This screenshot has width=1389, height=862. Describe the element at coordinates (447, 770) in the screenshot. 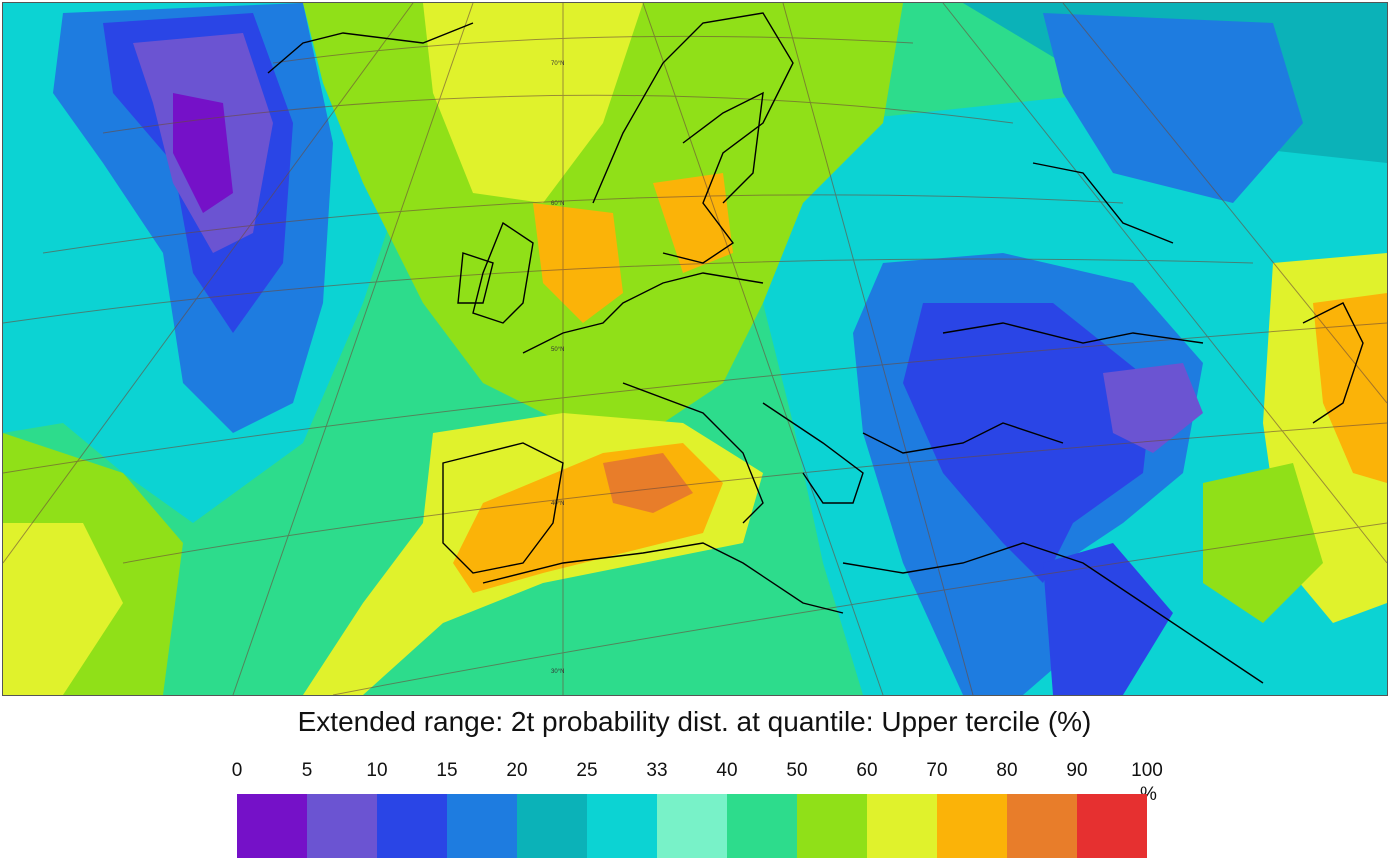

I see `legend-tick-label: 15` at that location.